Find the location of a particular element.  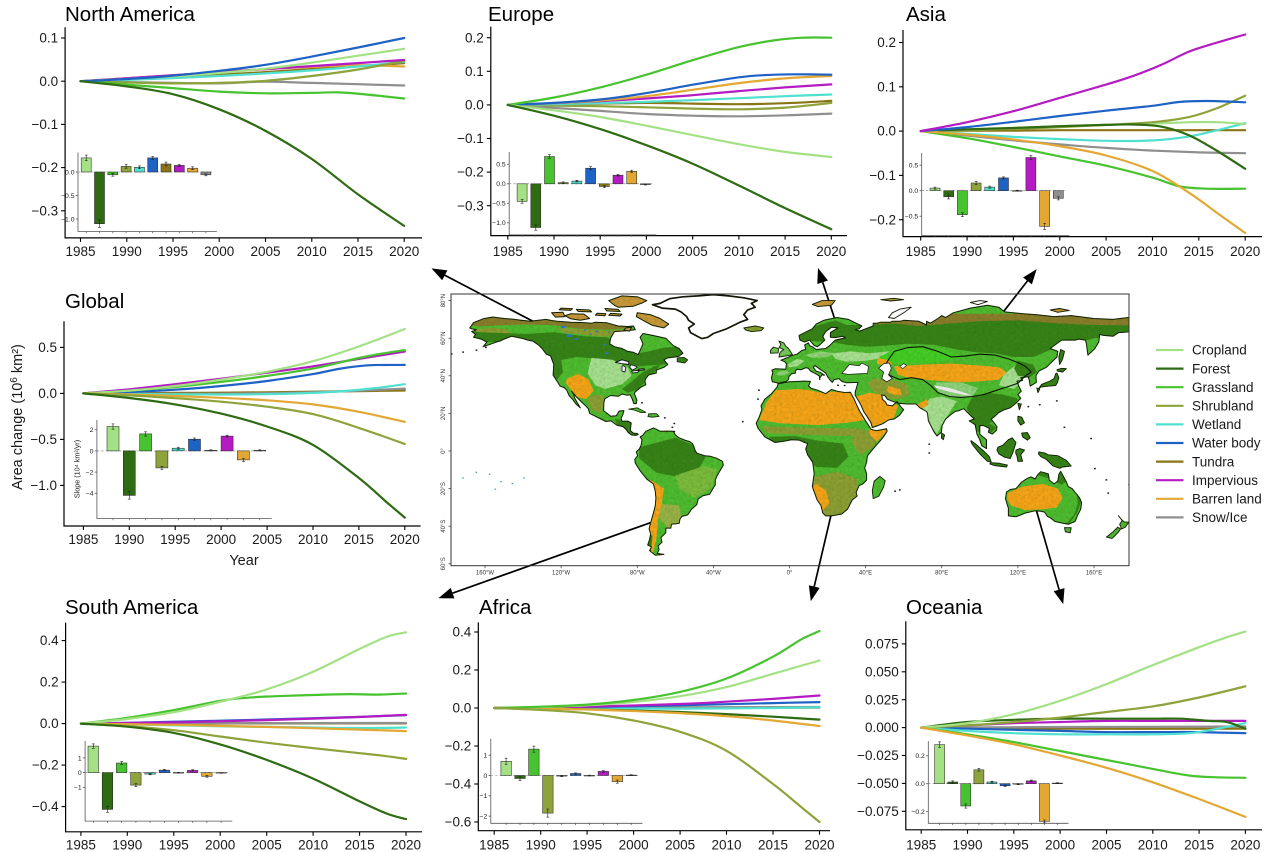

svg-text: Year is located at coordinates (243, 561).